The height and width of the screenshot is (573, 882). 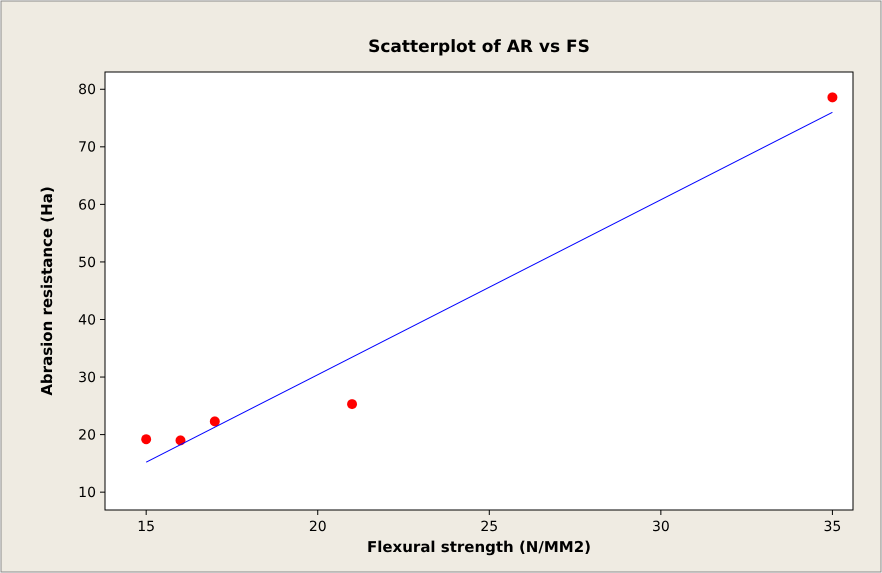 What do you see at coordinates (87, 90) in the screenshot?
I see `y-tick-label: 80` at bounding box center [87, 90].